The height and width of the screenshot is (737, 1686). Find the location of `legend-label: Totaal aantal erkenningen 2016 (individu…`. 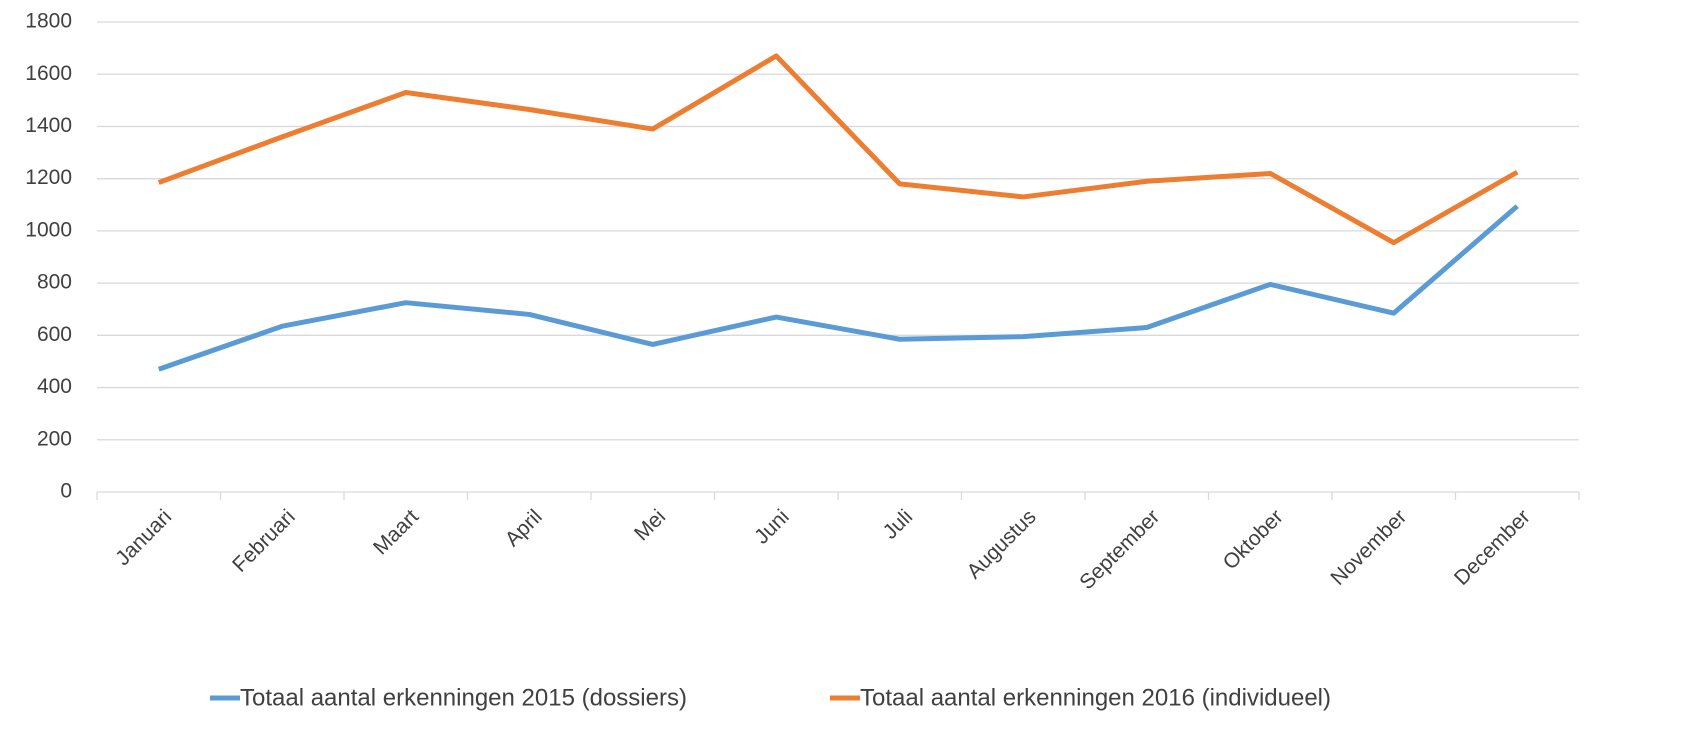

legend-label: Totaal aantal erkenningen 2016 (individu… is located at coordinates (1095, 697).